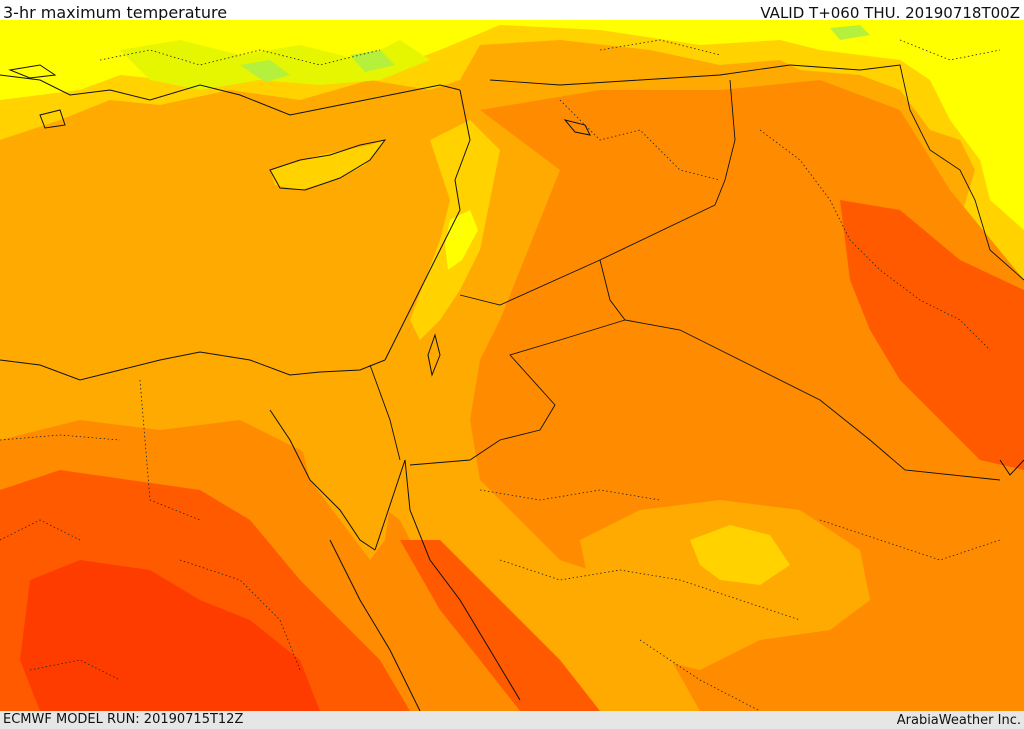 The image size is (1024, 729). I want to click on coast-redsea-east, so click(462, 580).